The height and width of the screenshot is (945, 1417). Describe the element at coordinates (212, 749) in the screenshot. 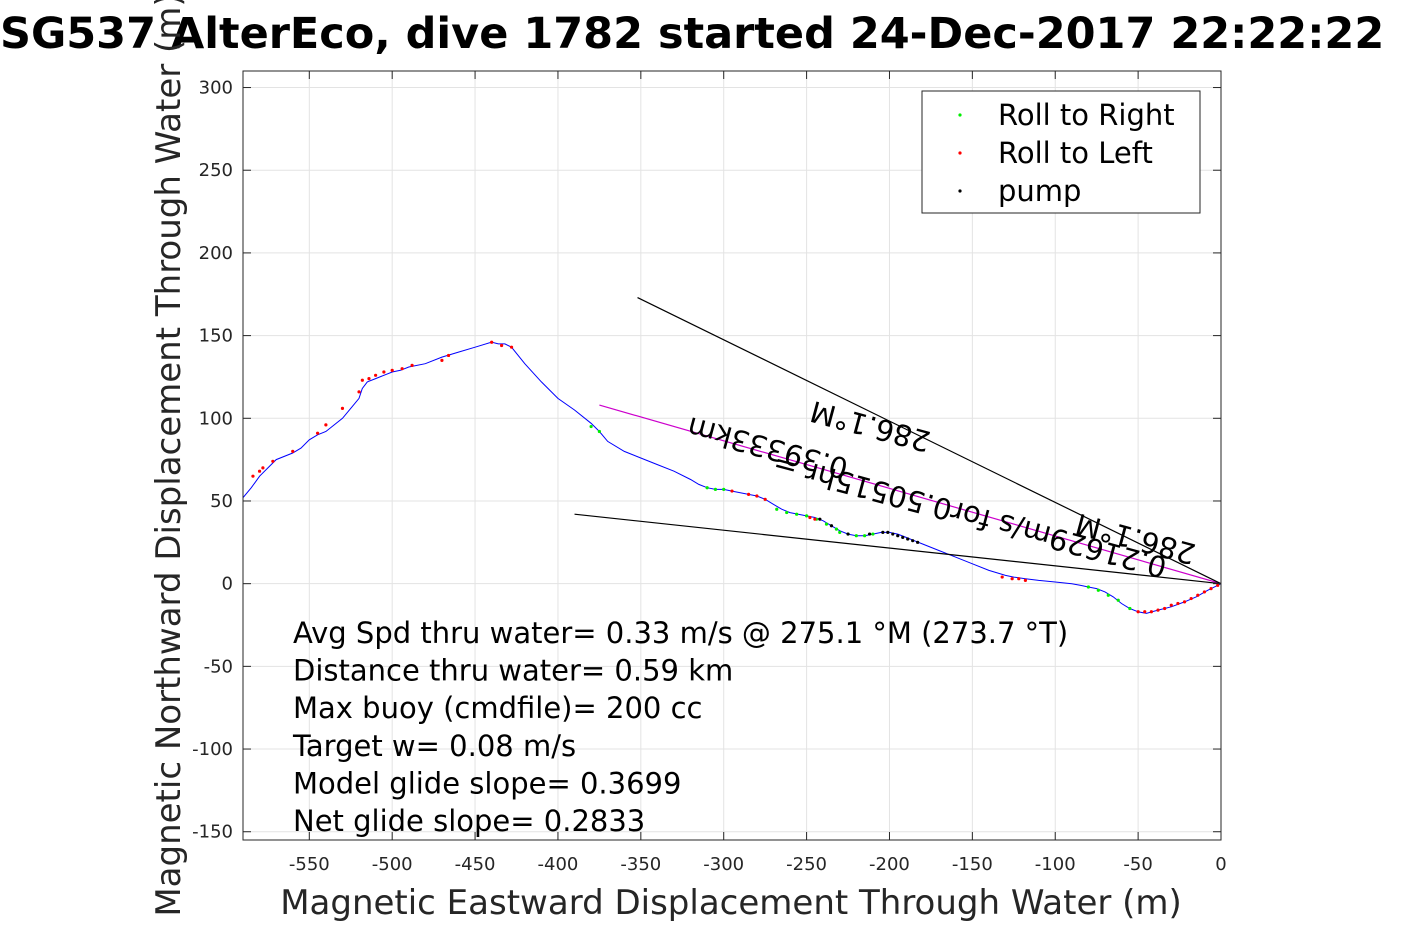

I see `y-tick-label: -100` at that location.